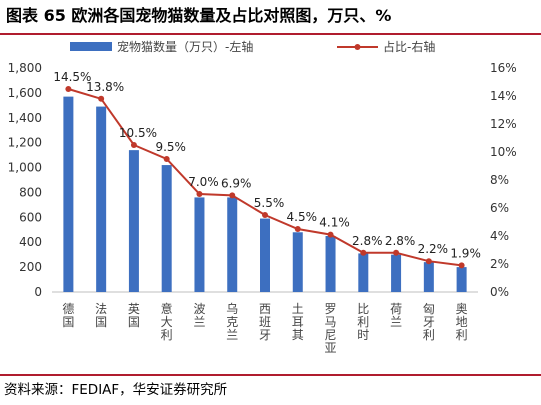 This screenshot has height=405, width=541. I want to click on left-axis-tick-label: 600, so click(30, 217).